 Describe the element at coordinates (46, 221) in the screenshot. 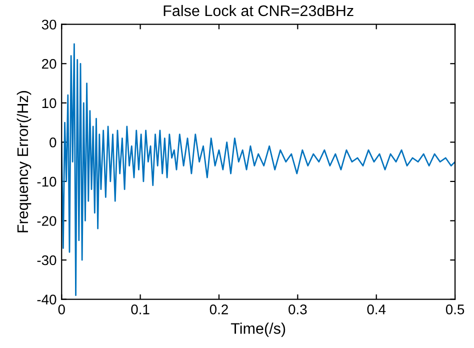

I see `y-tick-label: -20` at that location.